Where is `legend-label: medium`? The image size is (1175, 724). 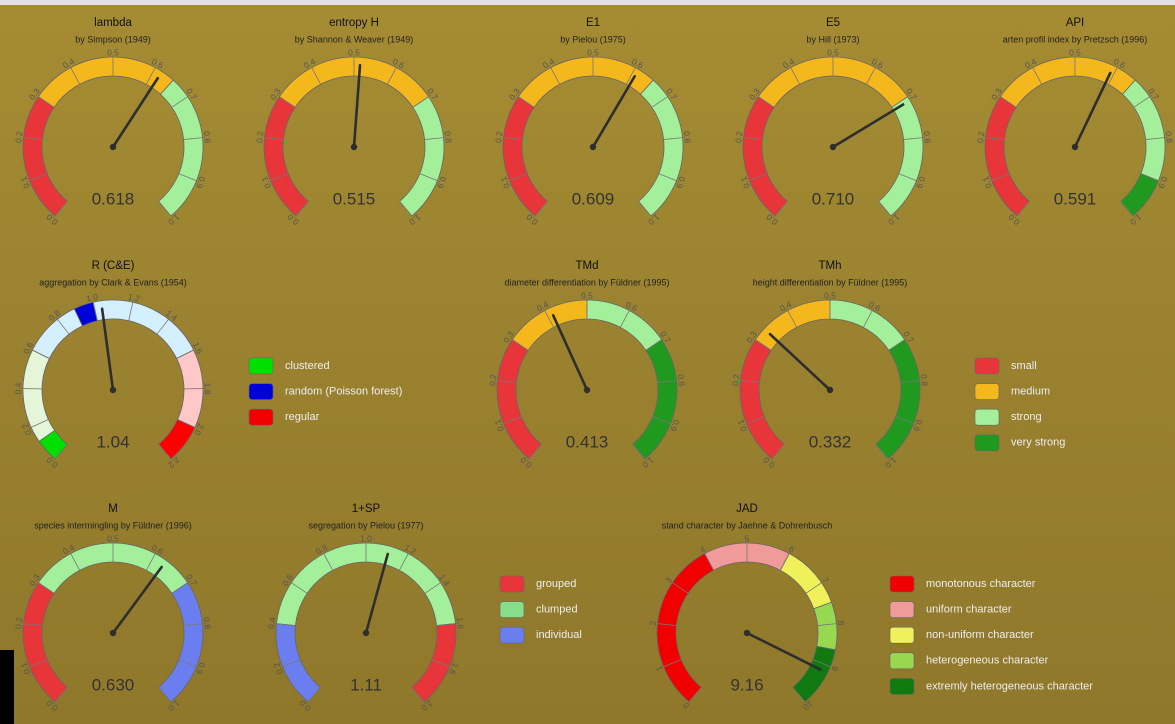 legend-label: medium is located at coordinates (1030, 392).